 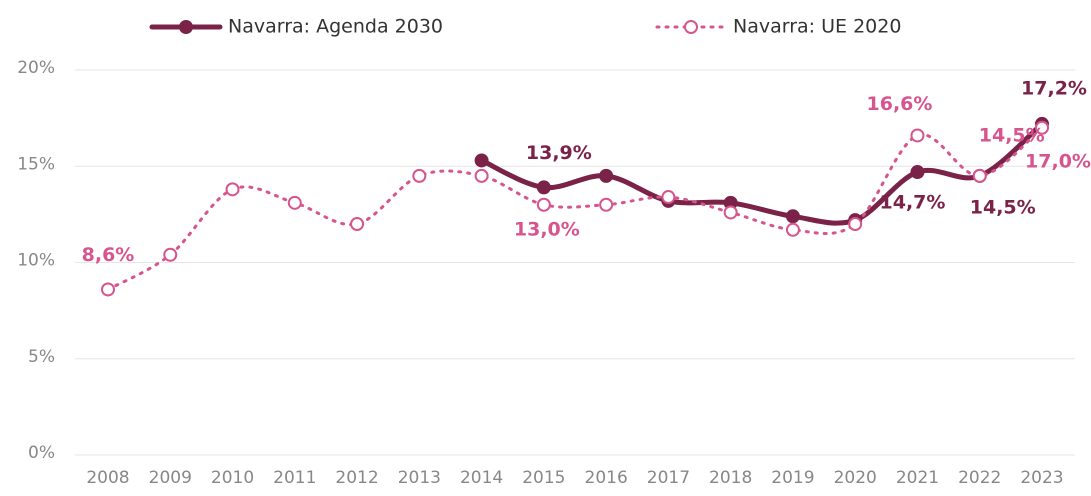 I want to click on x-tick-label: 2010, so click(x=232, y=478).